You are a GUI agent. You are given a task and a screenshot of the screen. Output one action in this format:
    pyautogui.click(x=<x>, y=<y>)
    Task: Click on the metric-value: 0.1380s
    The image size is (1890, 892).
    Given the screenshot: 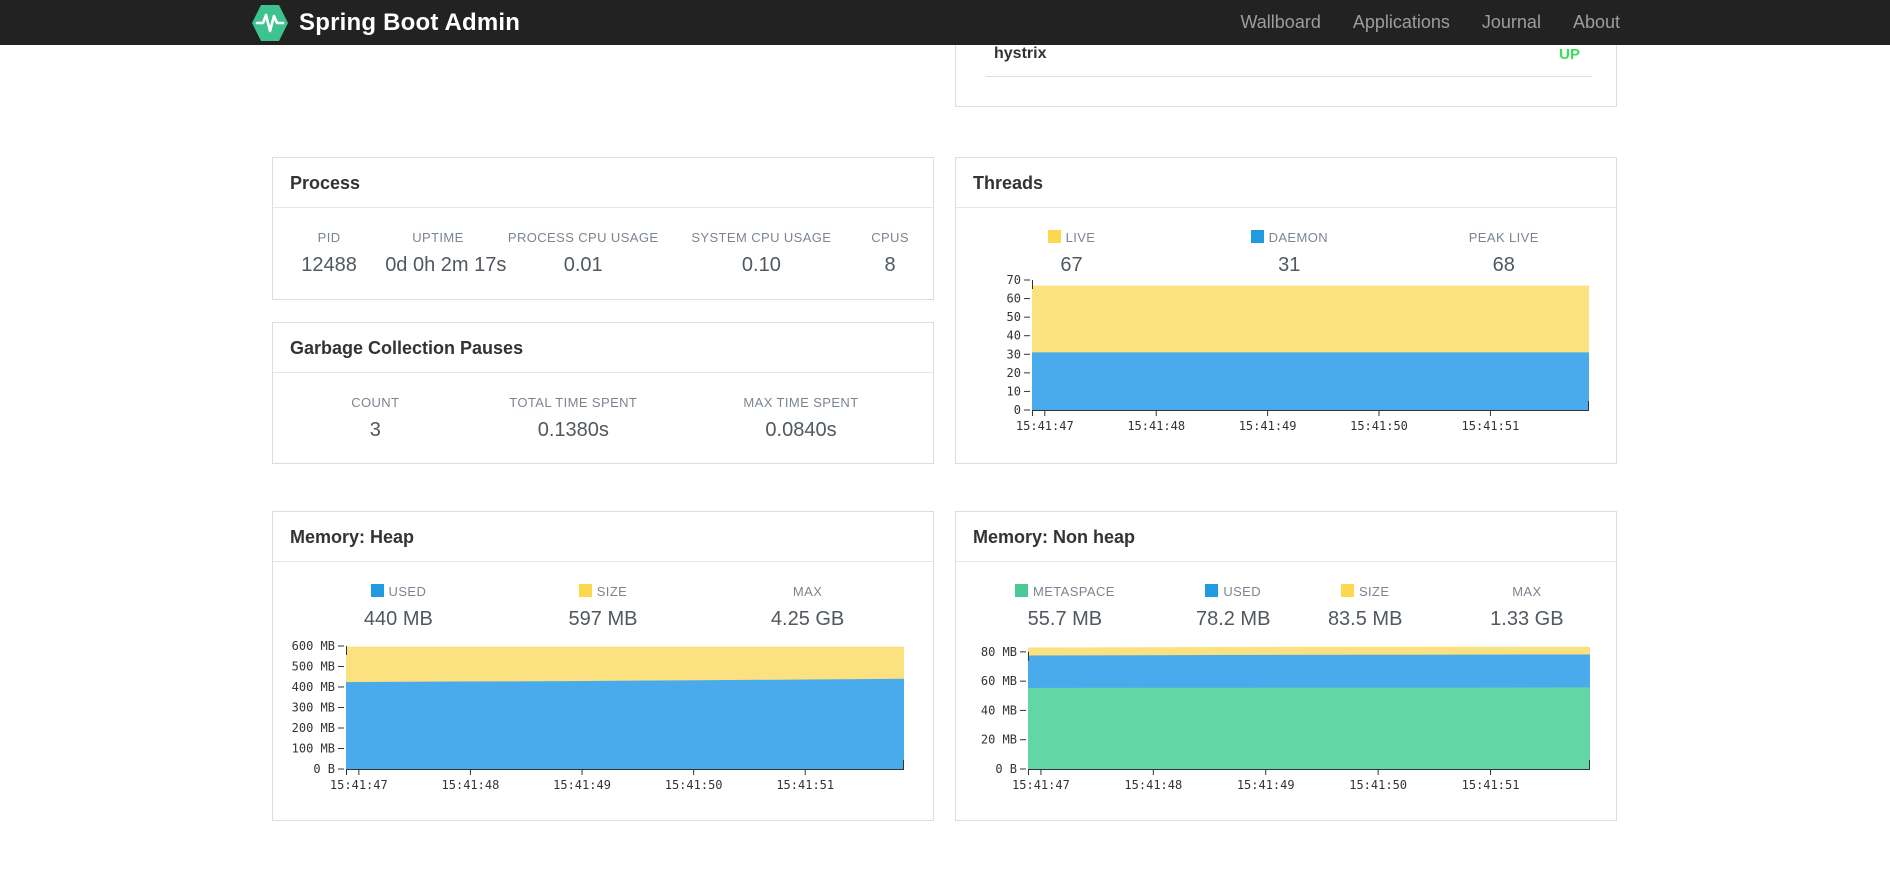 What is the action you would take?
    pyautogui.click(x=573, y=430)
    